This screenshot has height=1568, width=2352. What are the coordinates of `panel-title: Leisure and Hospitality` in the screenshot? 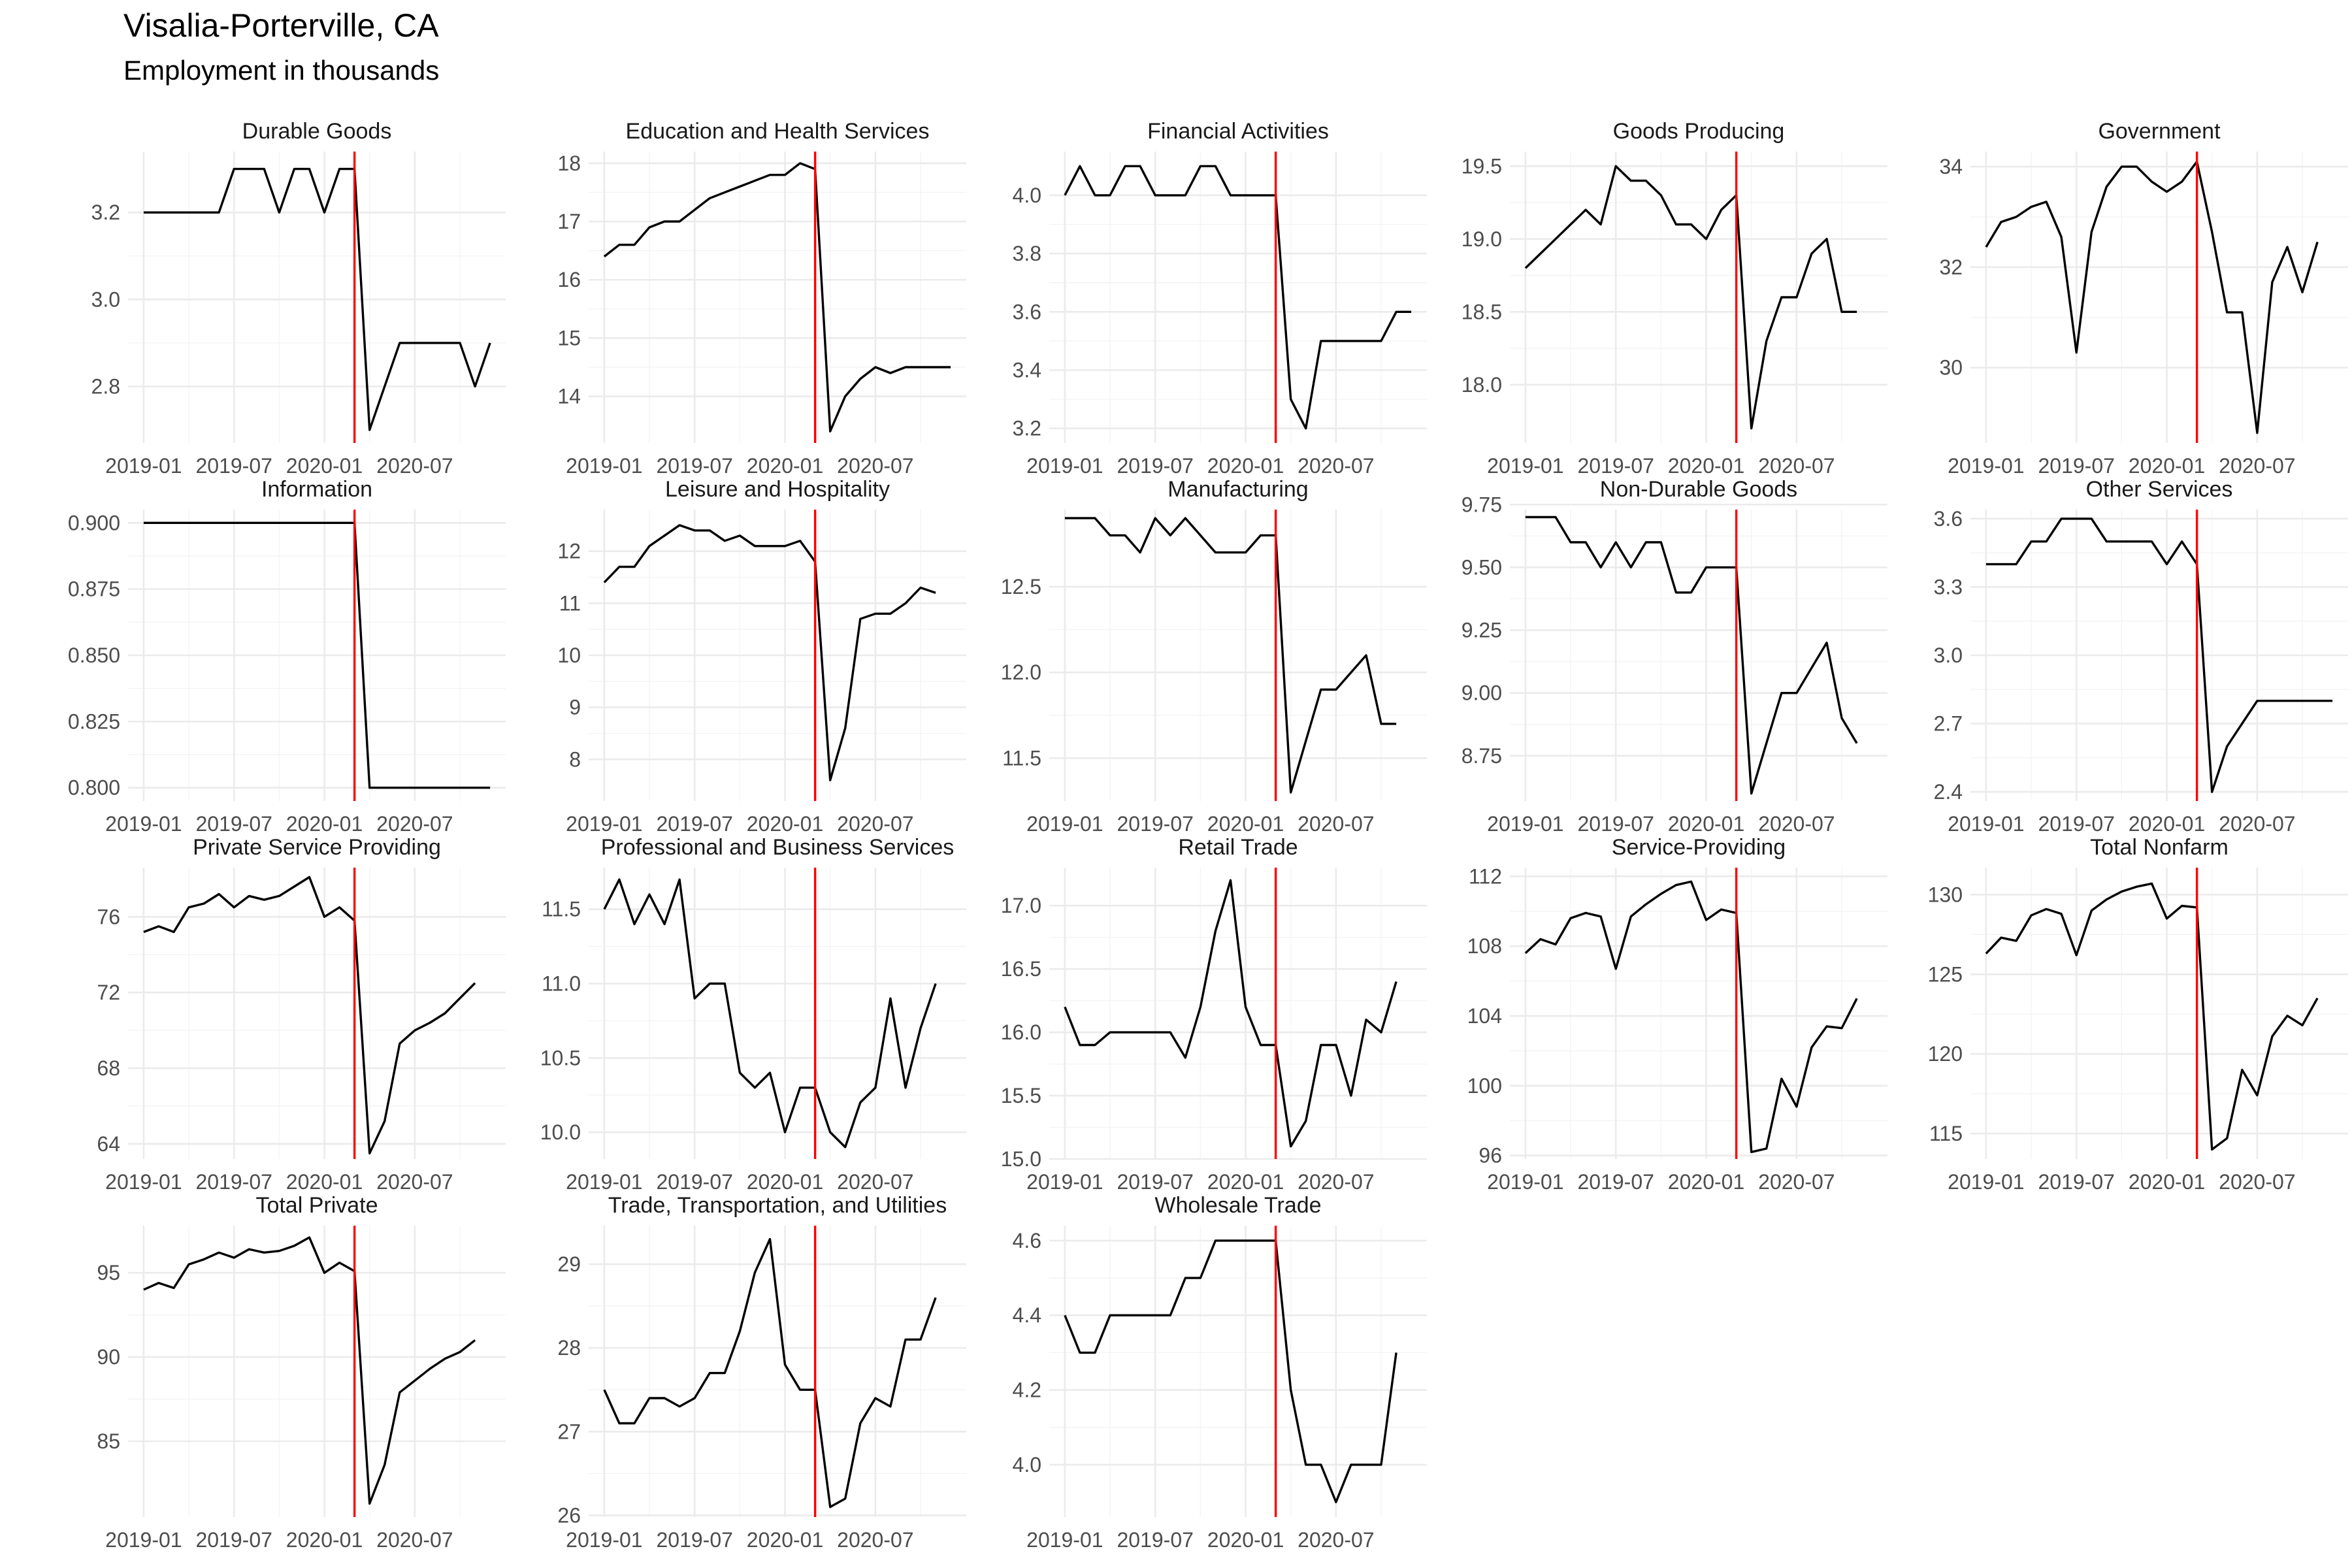 It's located at (777, 489).